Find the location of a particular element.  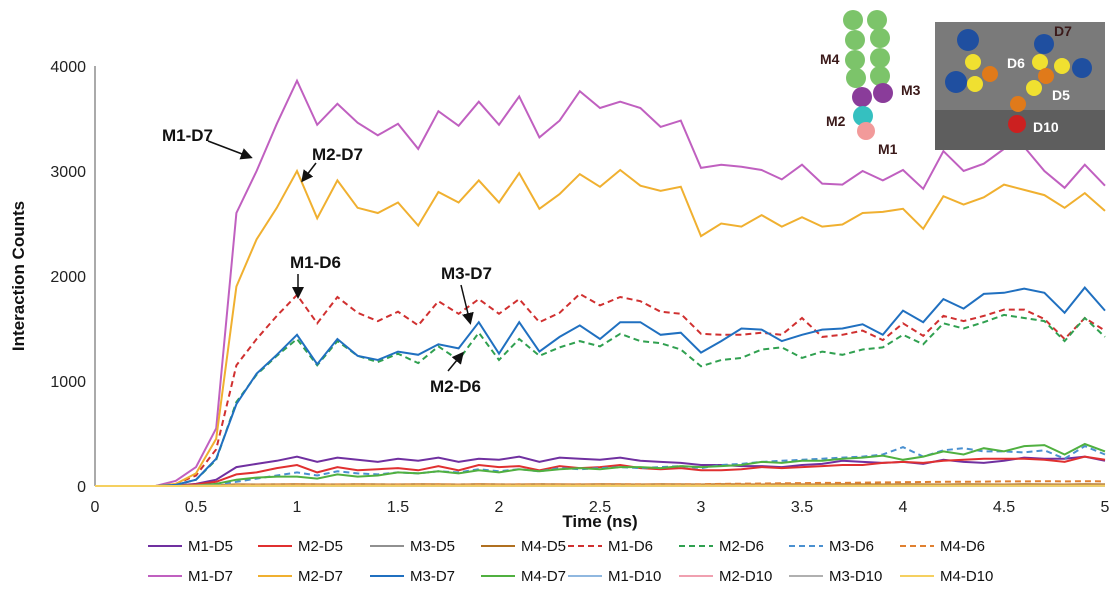

annotation-m2-d6-arrow is located at coordinates (455, 361).